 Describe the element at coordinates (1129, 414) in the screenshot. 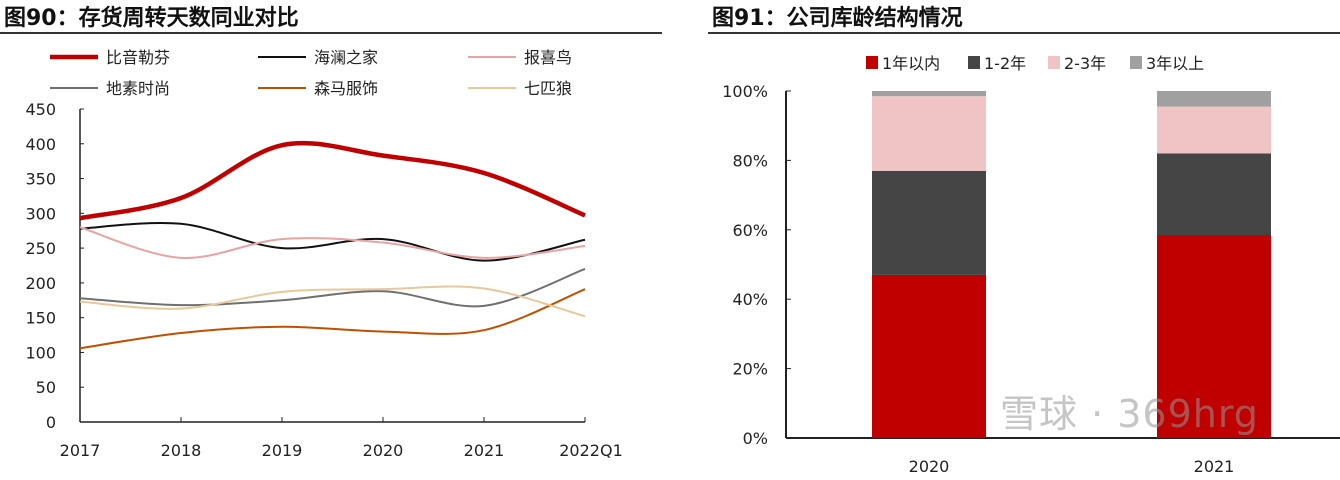

I see `watermark: 雪球 · 369hrg` at that location.